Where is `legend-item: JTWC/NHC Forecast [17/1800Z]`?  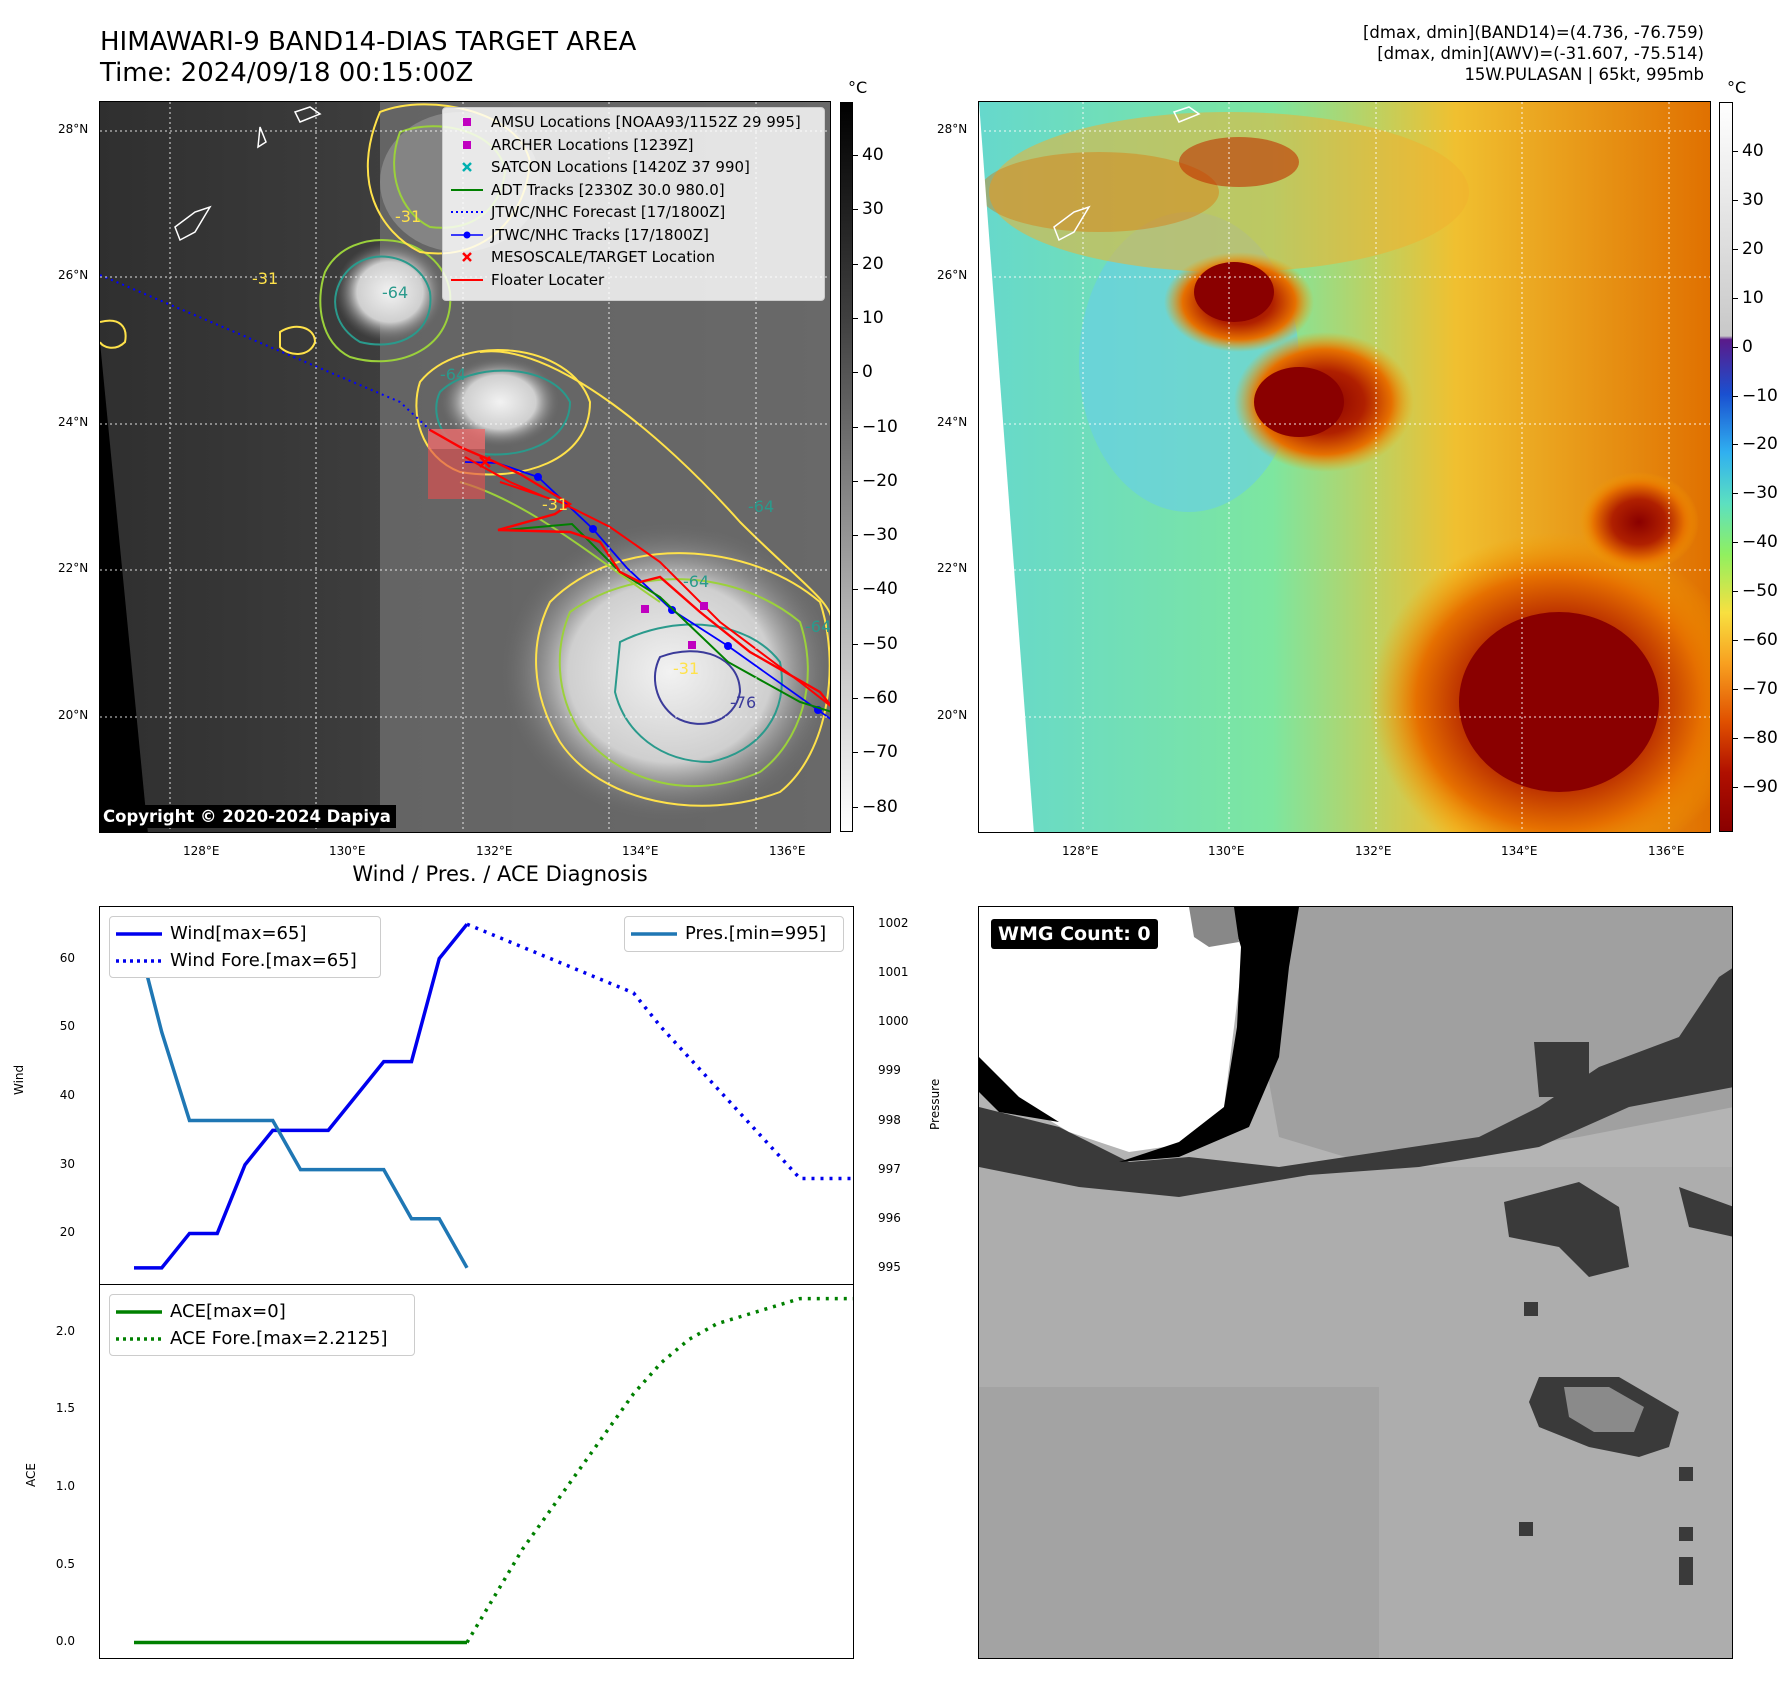
legend-item: JTWC/NHC Forecast [17/1800Z] is located at coordinates (636, 212).